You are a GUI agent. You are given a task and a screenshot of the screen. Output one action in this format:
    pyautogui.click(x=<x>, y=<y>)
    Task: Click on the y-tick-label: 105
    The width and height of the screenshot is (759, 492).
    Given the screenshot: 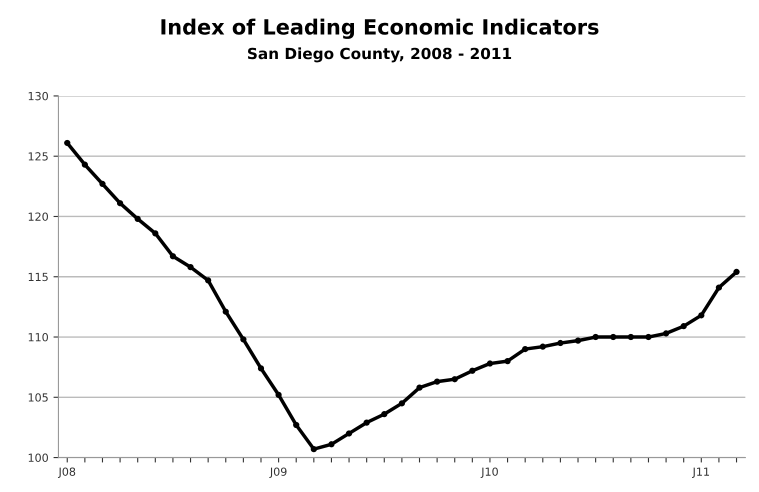 What is the action you would take?
    pyautogui.click(x=38, y=397)
    